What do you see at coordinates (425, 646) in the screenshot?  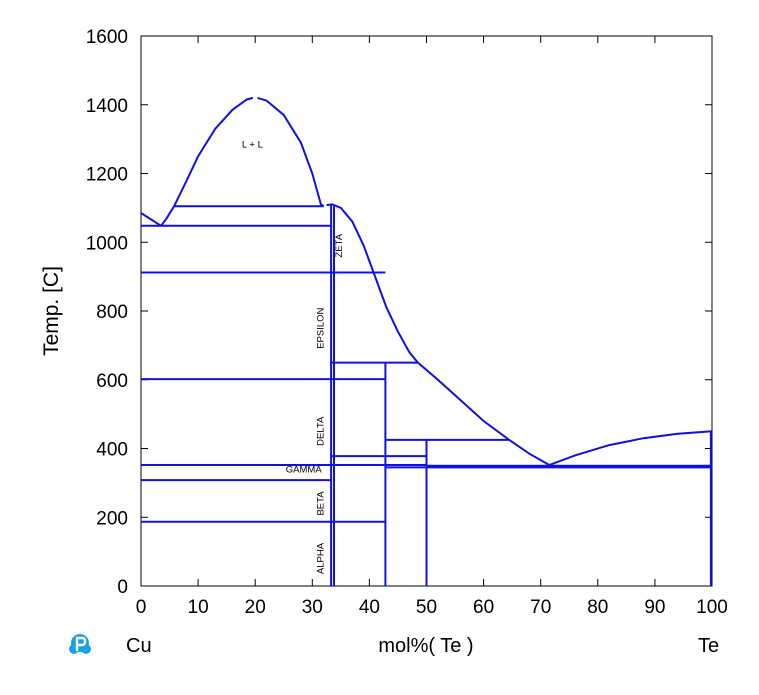 I see `x-axis-label: mol%( Te )` at bounding box center [425, 646].